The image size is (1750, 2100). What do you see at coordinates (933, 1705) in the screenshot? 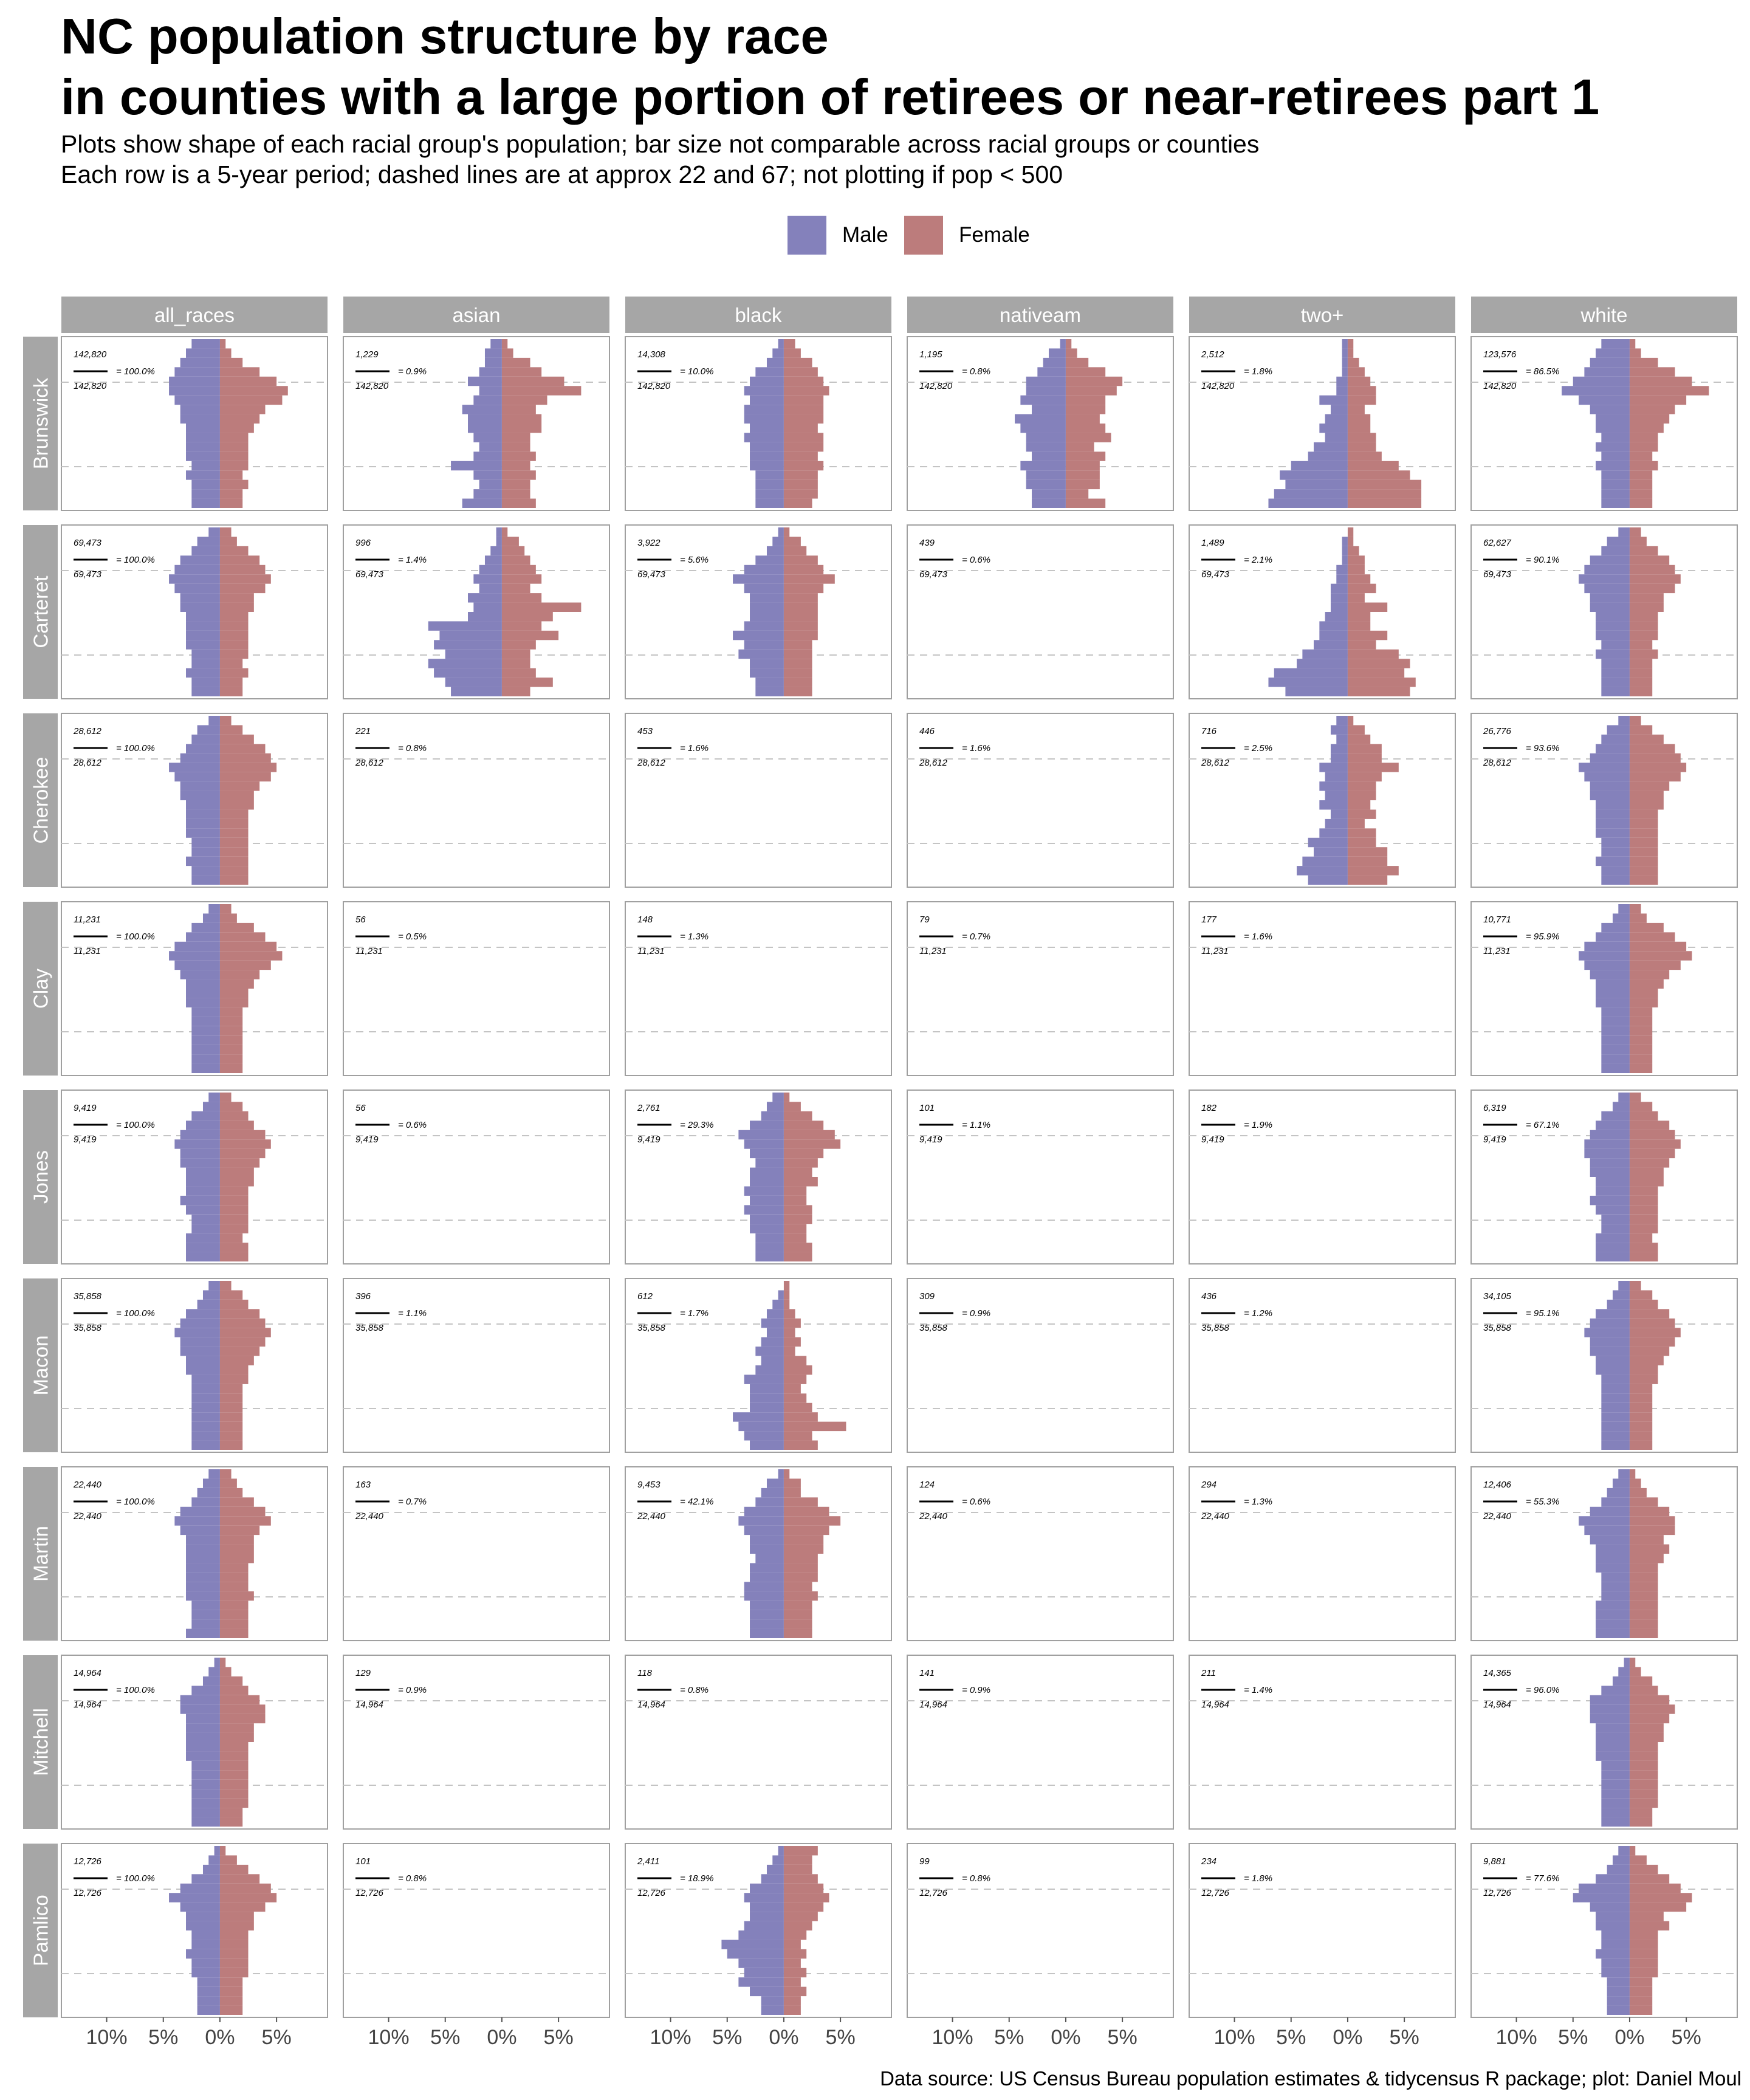
I see `annotation-county-total: 14,964` at bounding box center [933, 1705].